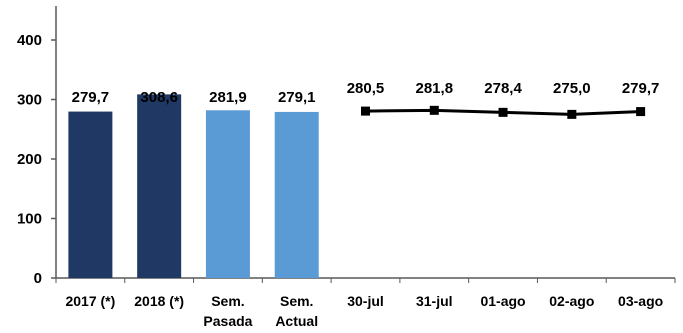 This screenshot has width=683, height=333. Describe the element at coordinates (91, 97) in the screenshot. I see `bar-value-label: 279,7` at that location.